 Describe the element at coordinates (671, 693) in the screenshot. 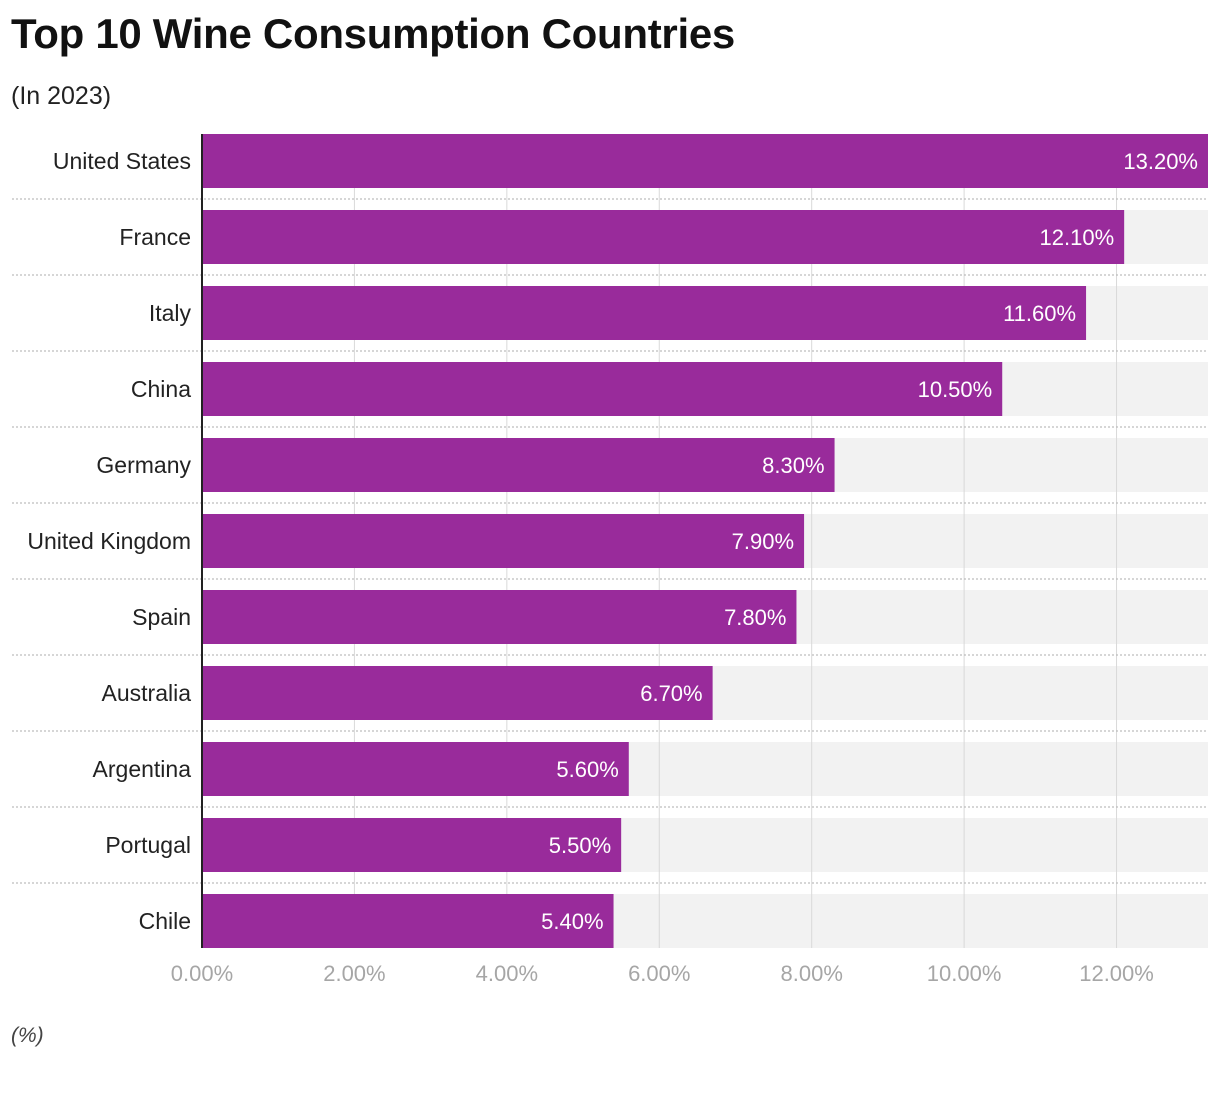

I see `bar-value-label: 6.70%` at that location.